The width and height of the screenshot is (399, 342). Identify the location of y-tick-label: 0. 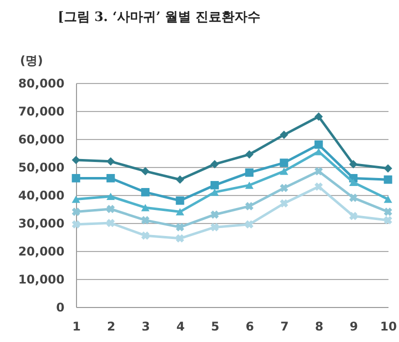
(60, 307).